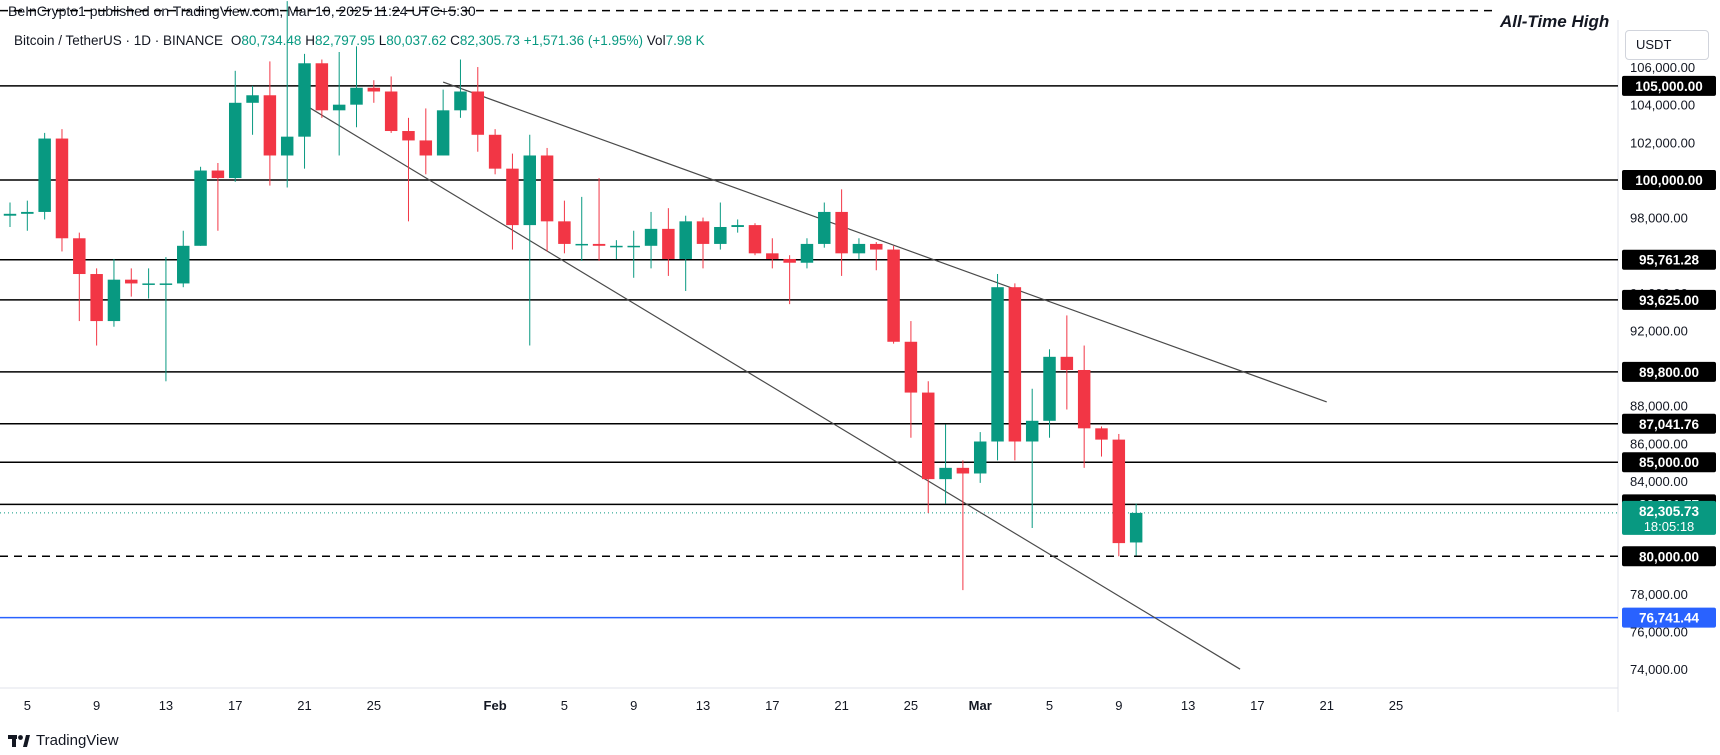 Image resolution: width=1720 pixels, height=755 pixels. Describe the element at coordinates (685, 40) in the screenshot. I see `volume-value: 7.98 K` at that location.